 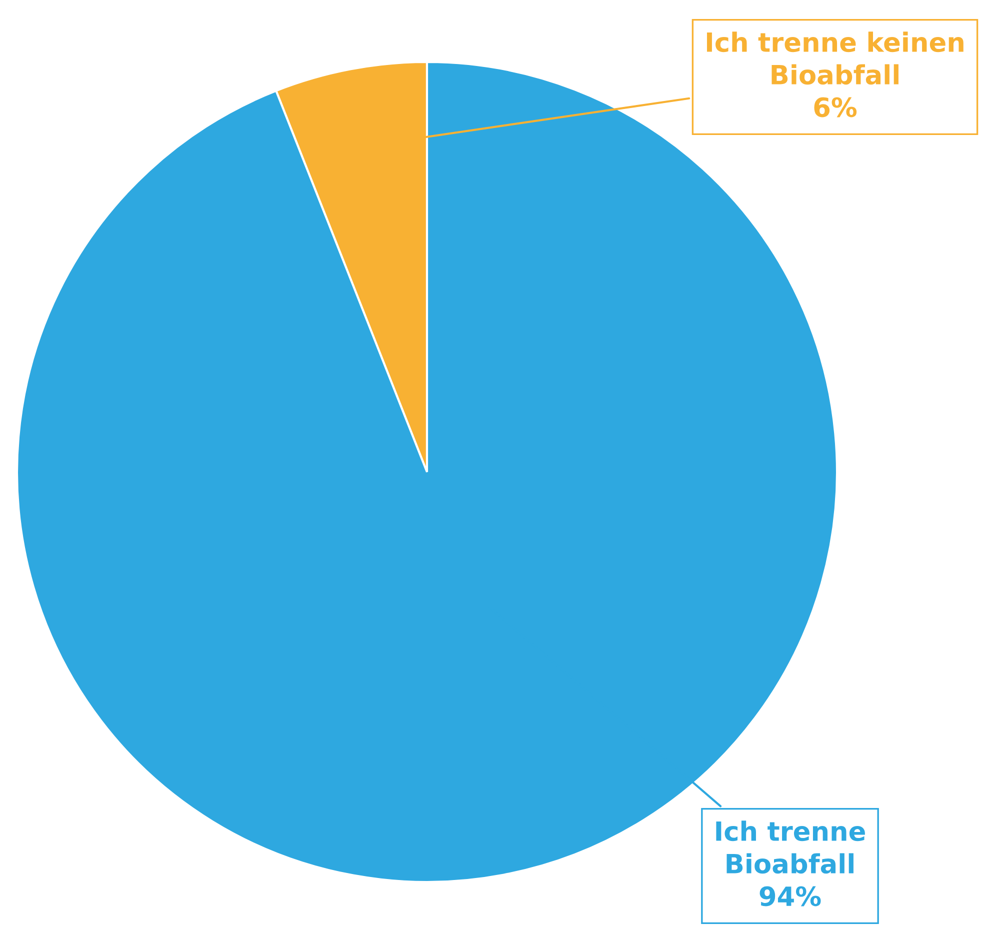 I want to click on slice-label: Ich trenne Bioabfall, so click(x=790, y=847).